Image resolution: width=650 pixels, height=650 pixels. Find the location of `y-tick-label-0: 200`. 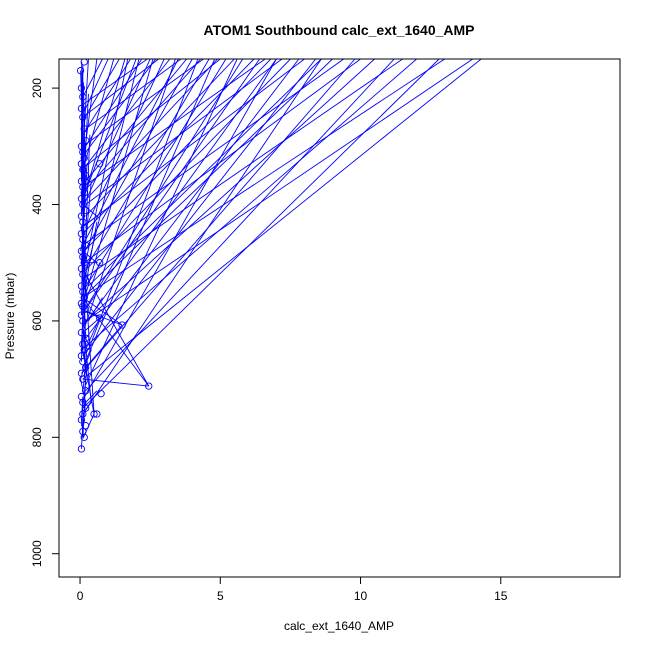

y-tick-label-0: 200 is located at coordinates (37, 88).